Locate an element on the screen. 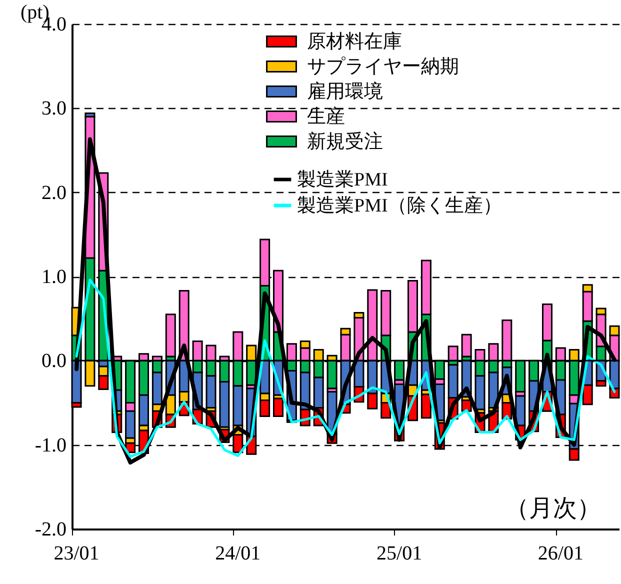 Image resolution: width=621 pixels, height=584 pixels. legend-label: 雇用環境 is located at coordinates (345, 91).